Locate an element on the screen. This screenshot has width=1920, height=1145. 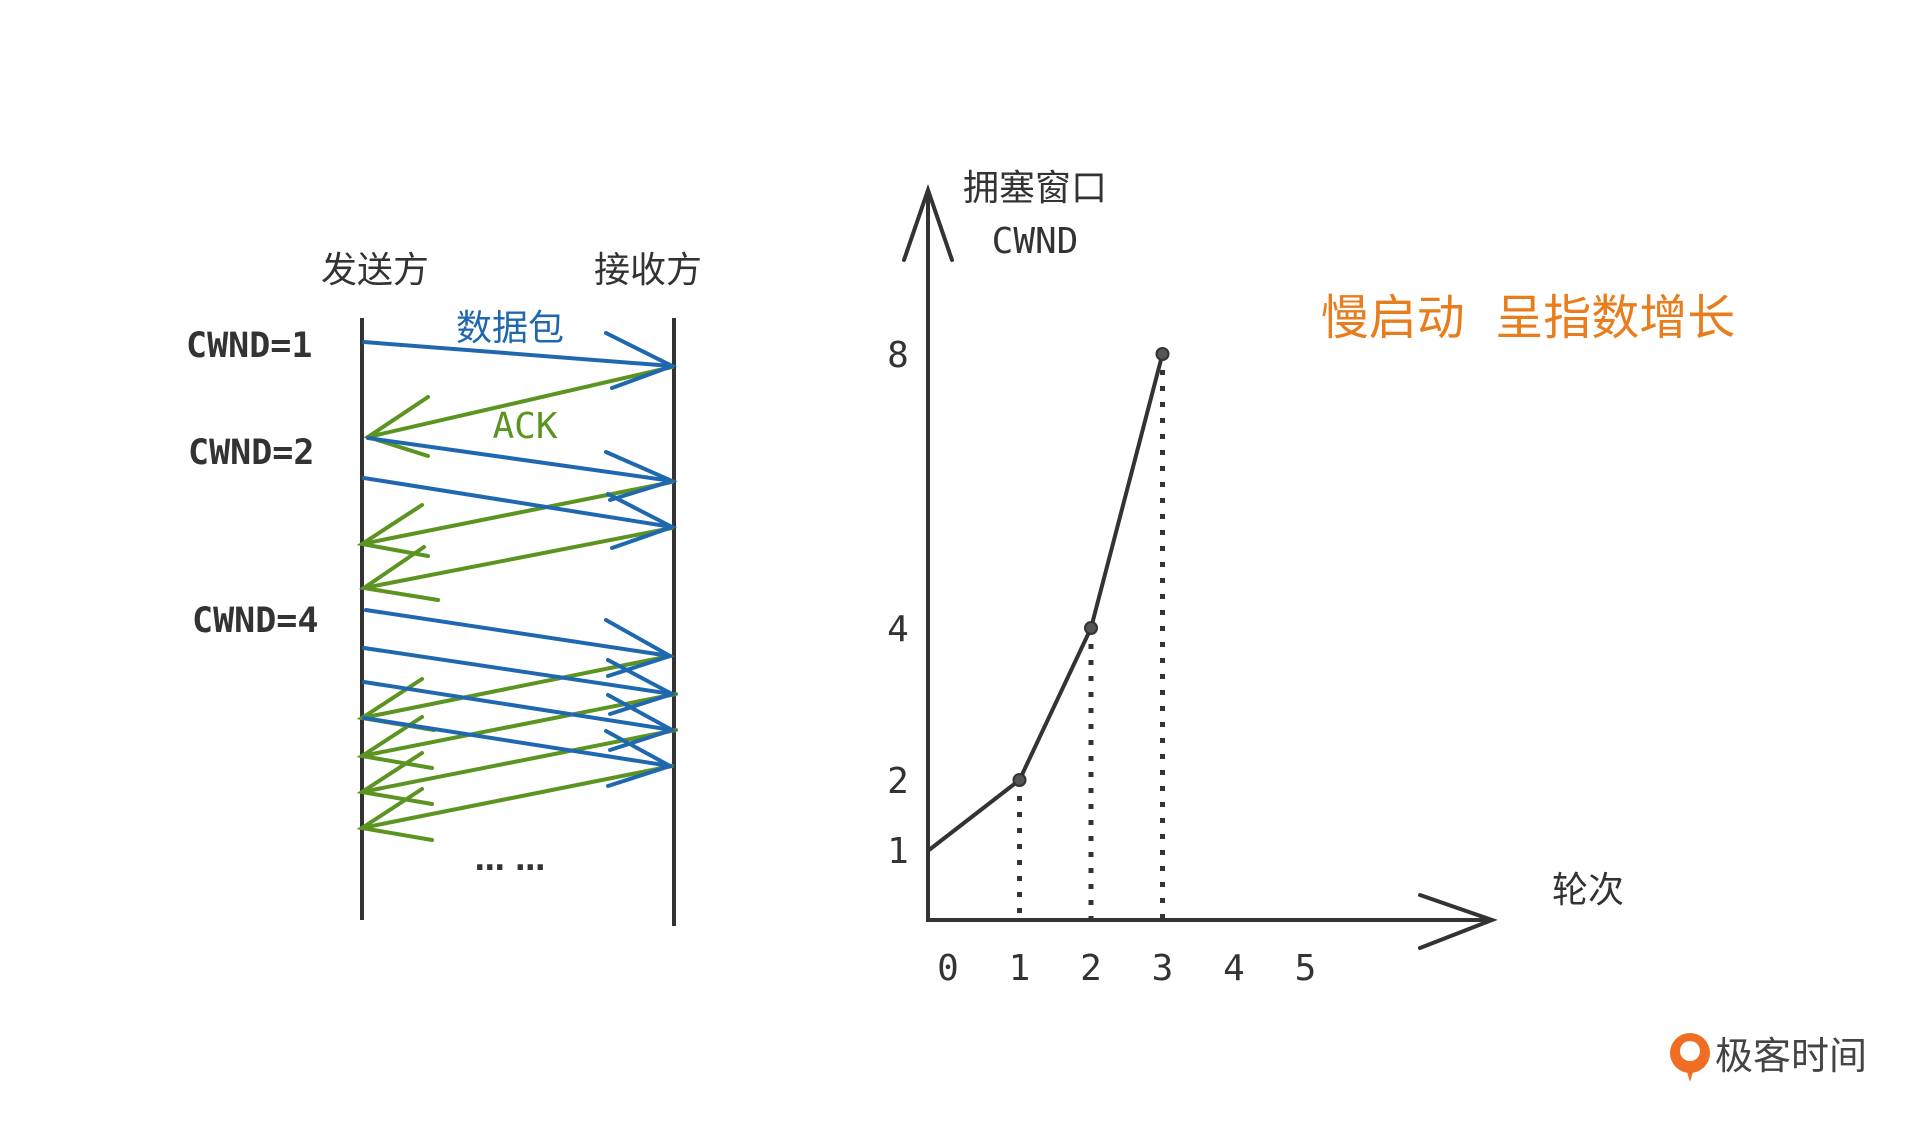
x-tick-label-3: 3 is located at coordinates (1163, 968).